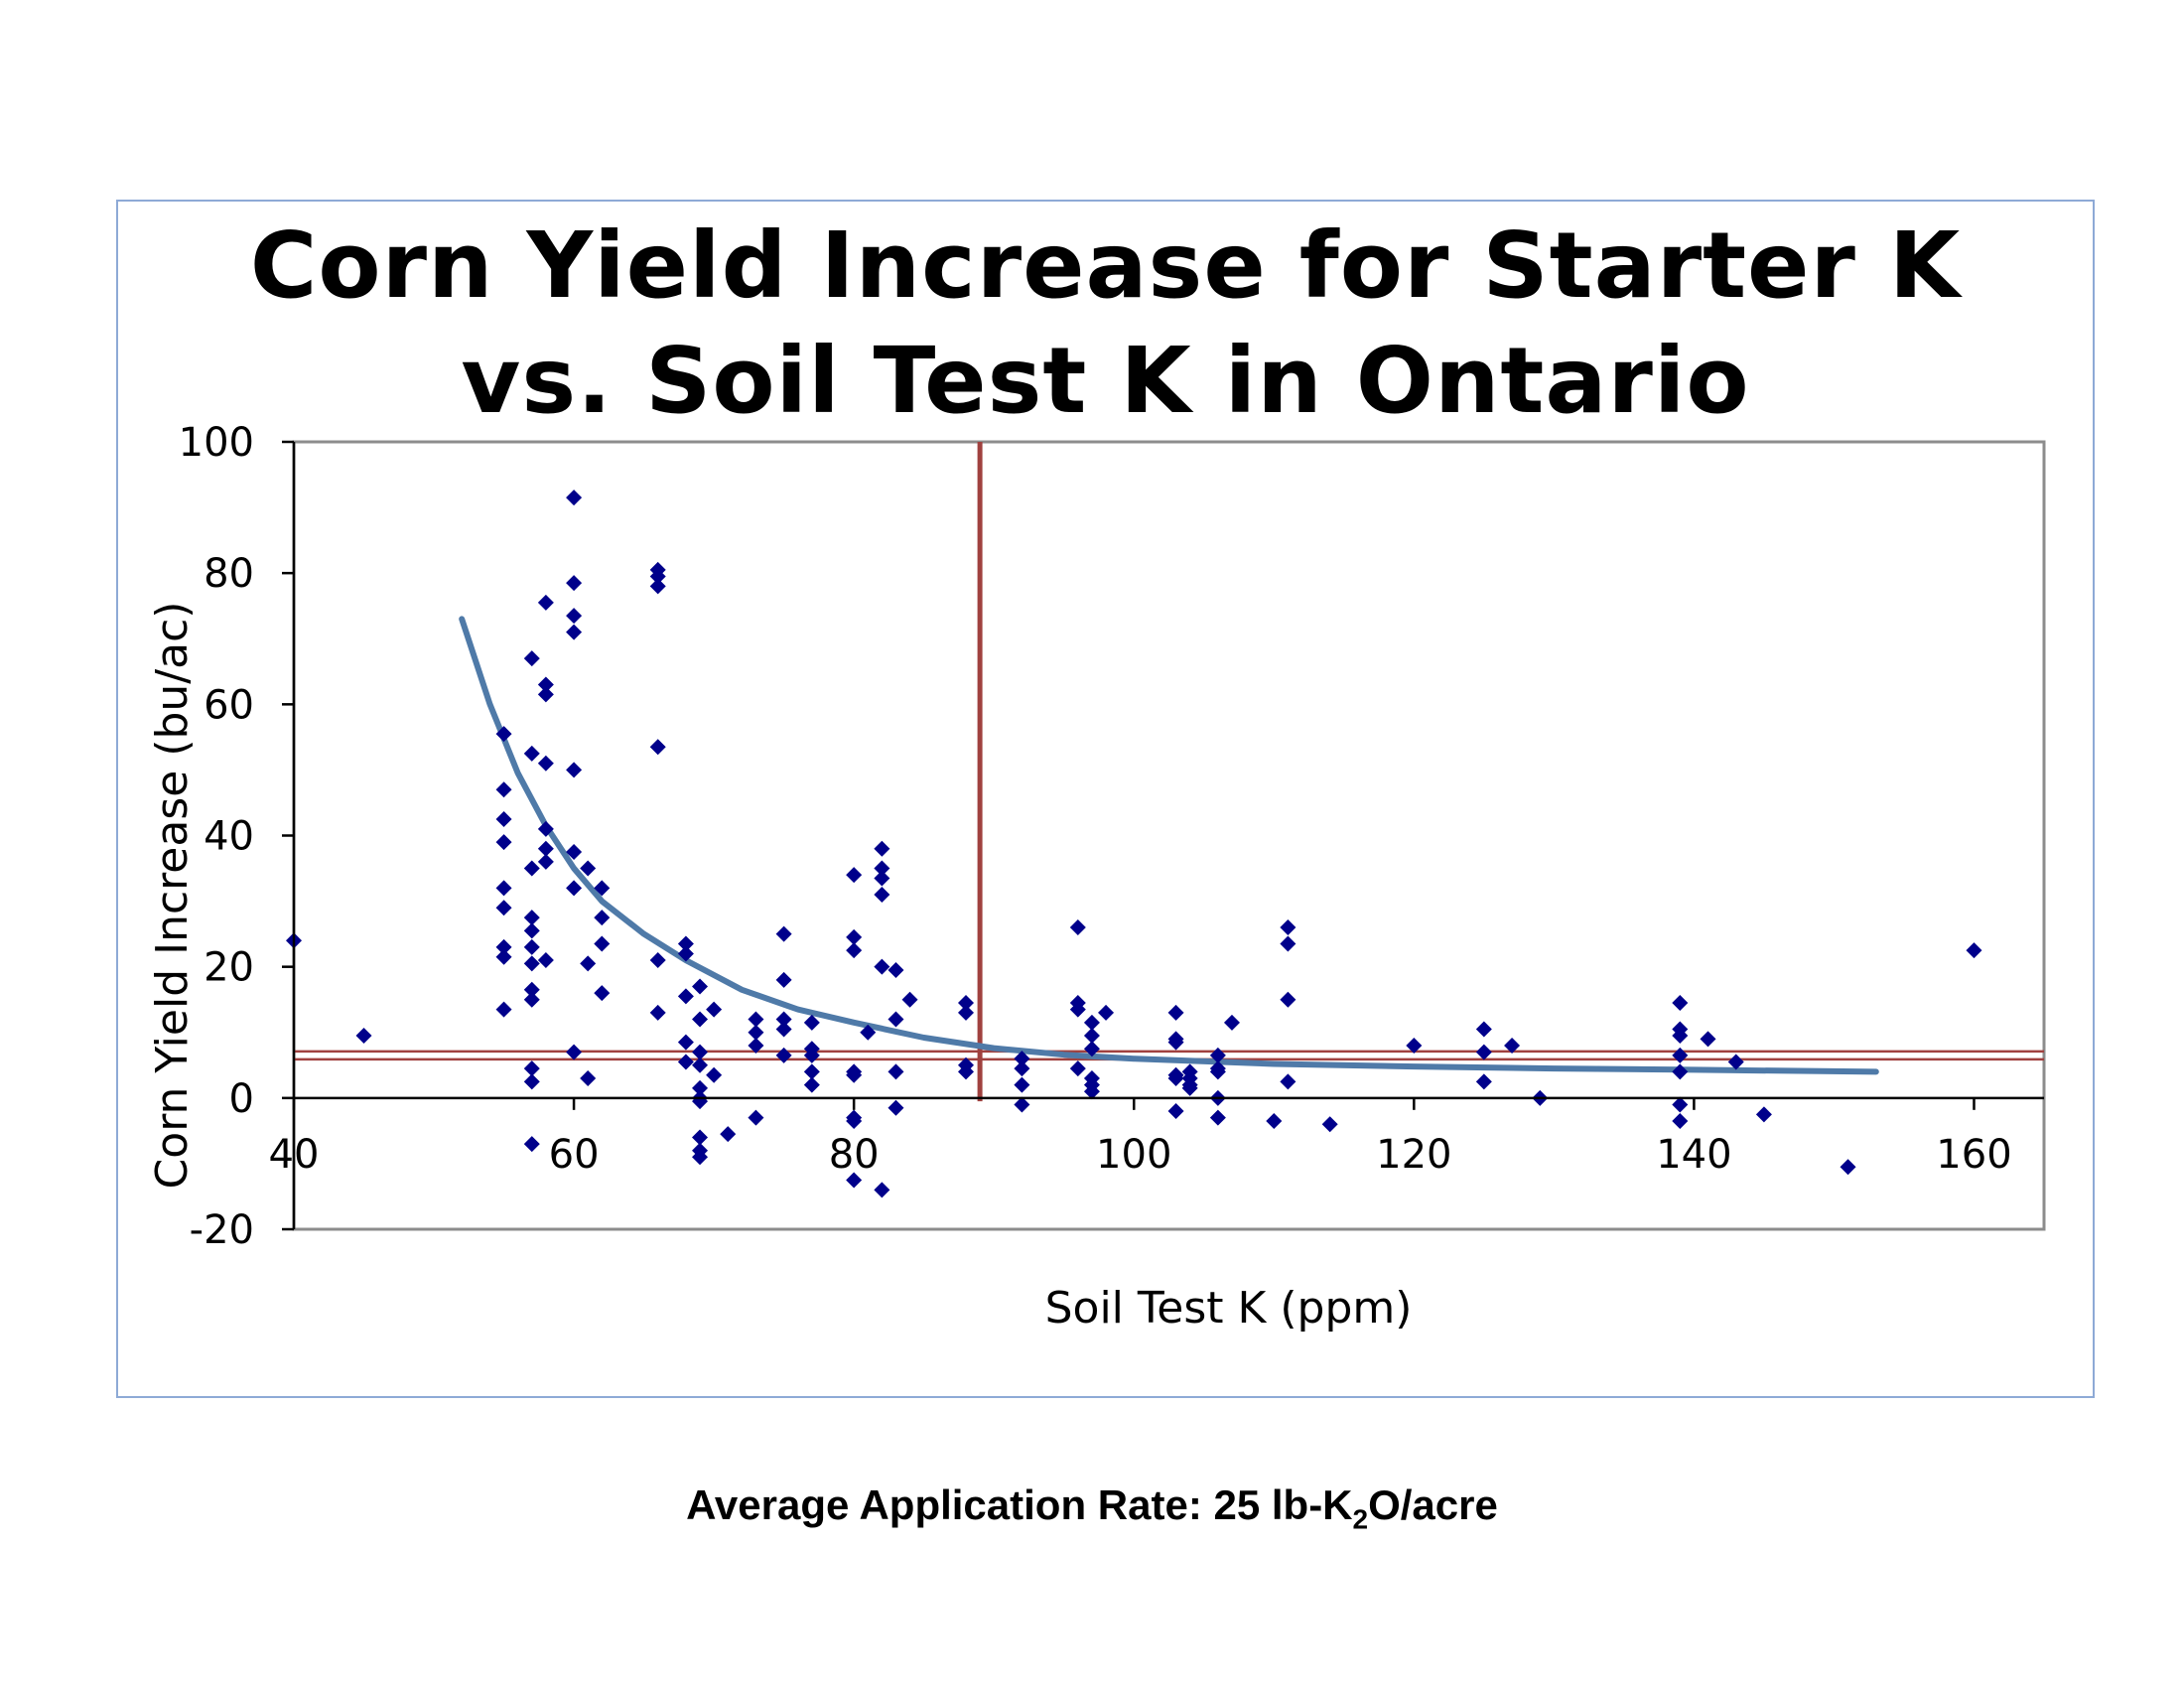 This screenshot has width=2184, height=1688. I want to click on x-tick-label: 40, so click(294, 1155).